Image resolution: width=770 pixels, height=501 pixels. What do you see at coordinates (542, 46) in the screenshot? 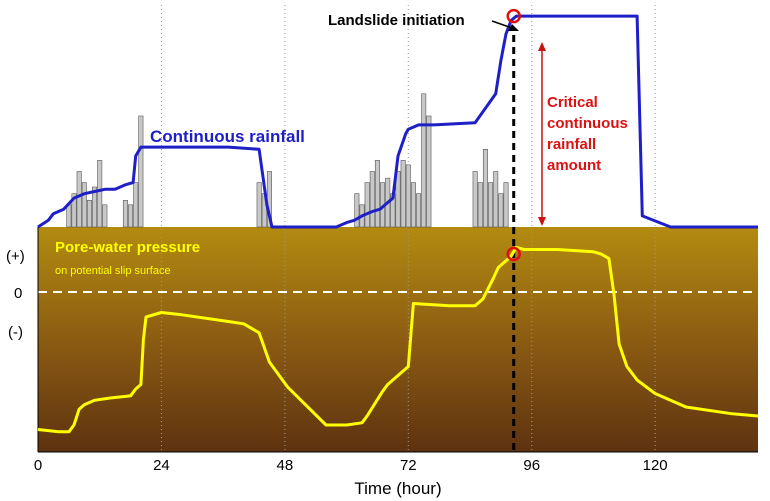
I see `critical-arrow-head-top` at bounding box center [542, 46].